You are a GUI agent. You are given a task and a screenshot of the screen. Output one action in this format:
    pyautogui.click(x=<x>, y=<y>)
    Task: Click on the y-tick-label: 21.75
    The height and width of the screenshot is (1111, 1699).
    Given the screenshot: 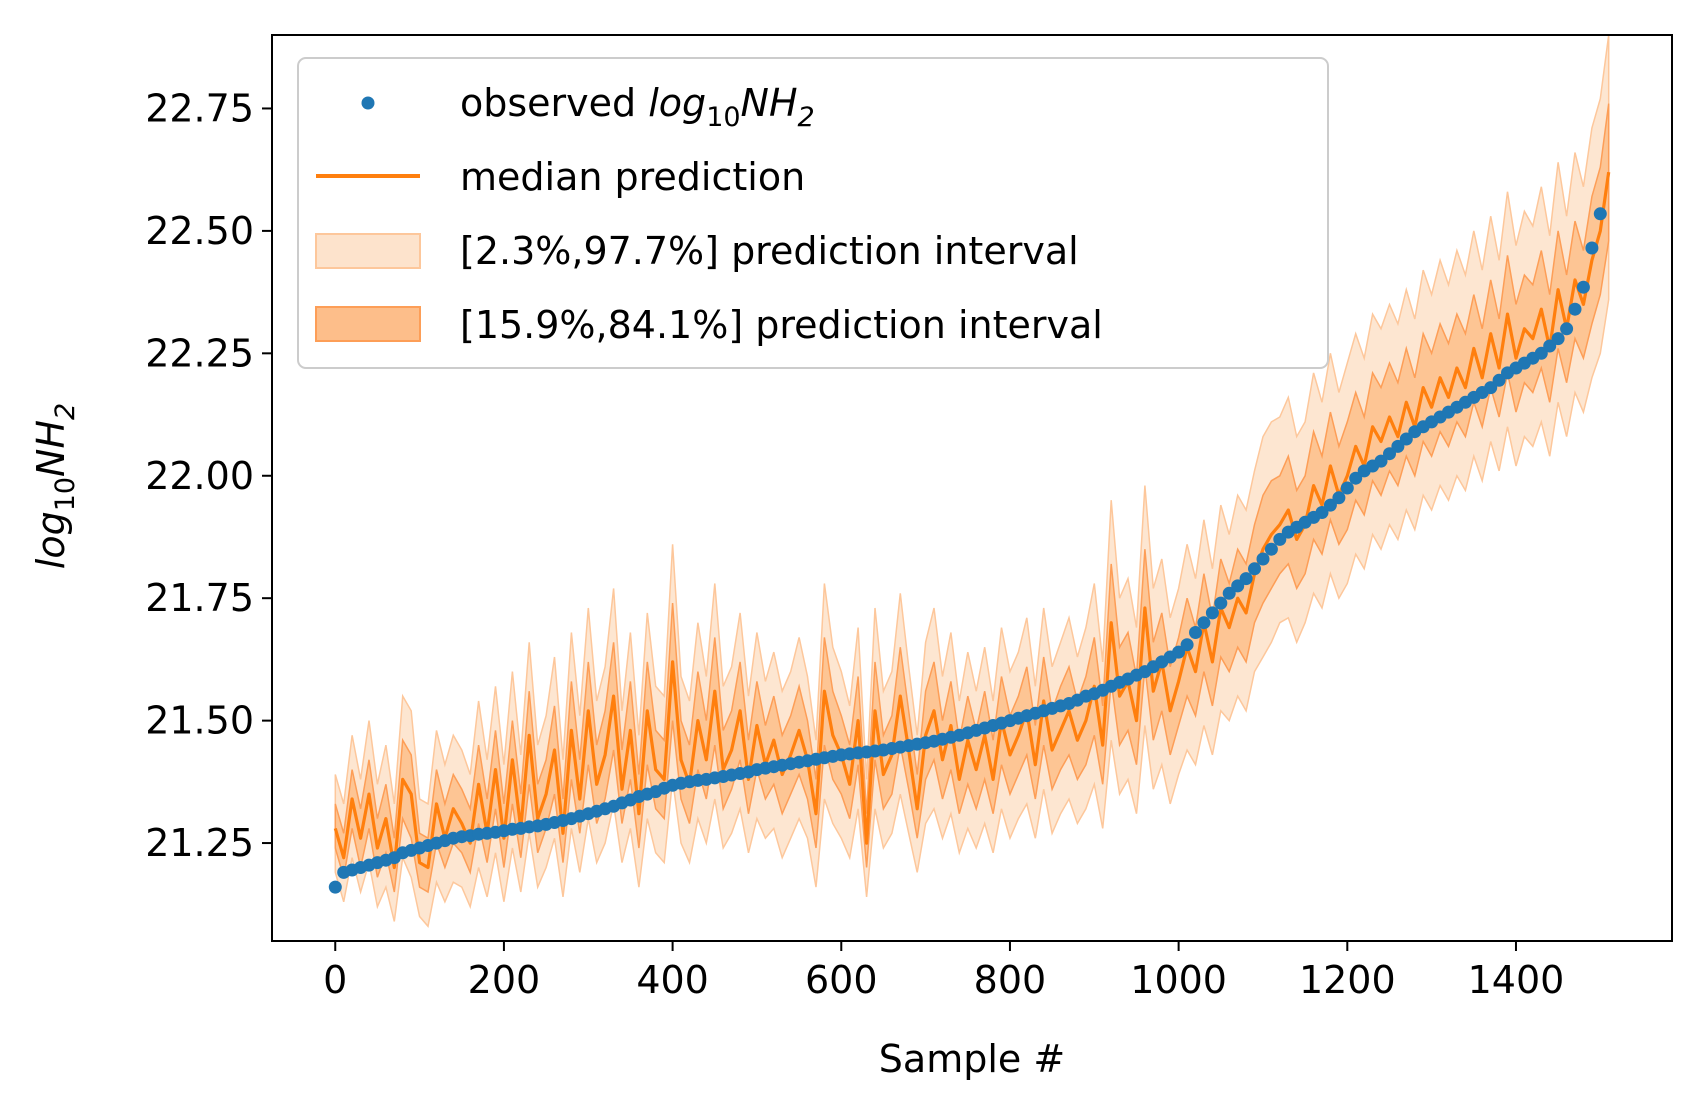 What is the action you would take?
    pyautogui.click(x=199, y=598)
    